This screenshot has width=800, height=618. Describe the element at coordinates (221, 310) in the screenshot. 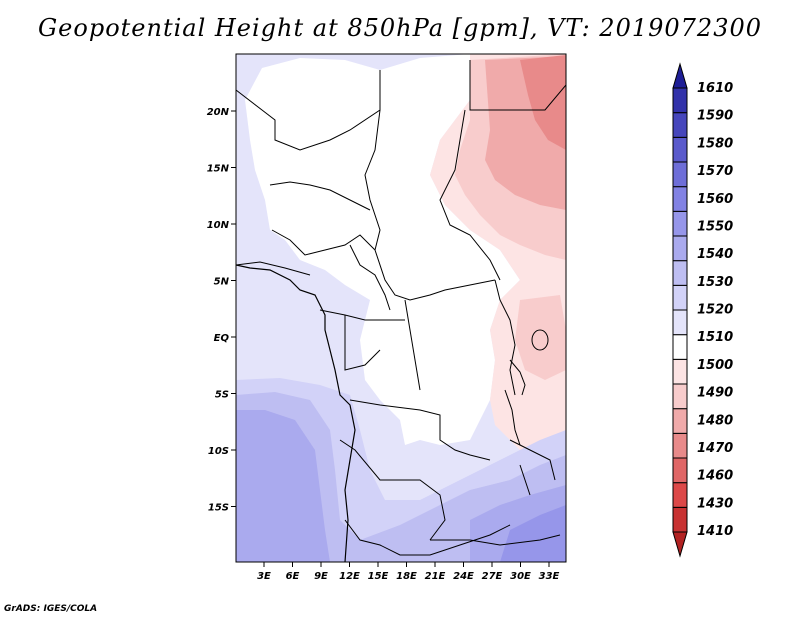

I see `latitude-axis: 20N 15N 10N 5N EQ 5S 10S 15S` at that location.